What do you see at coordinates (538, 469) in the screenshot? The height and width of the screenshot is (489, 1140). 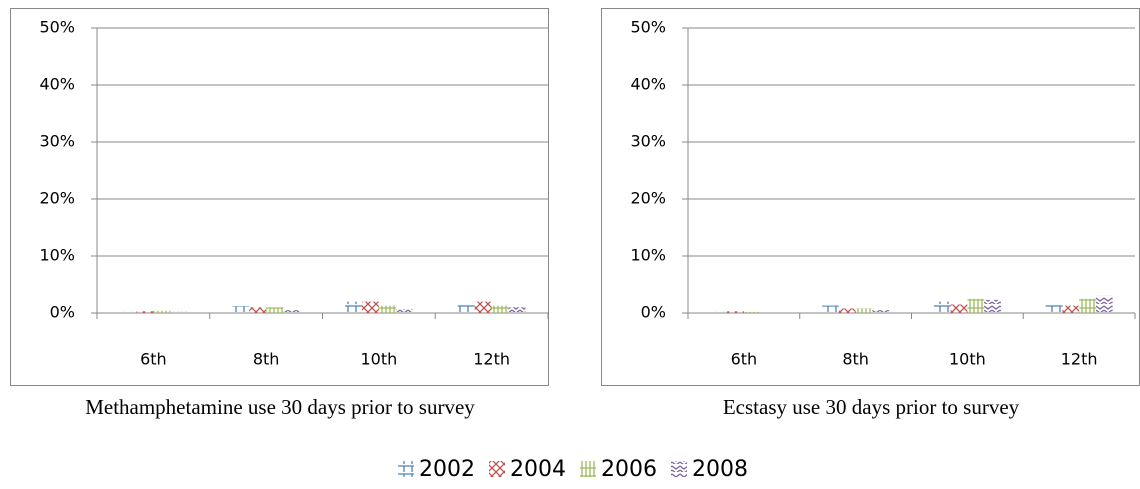 I see `legend-label: 2004` at bounding box center [538, 469].